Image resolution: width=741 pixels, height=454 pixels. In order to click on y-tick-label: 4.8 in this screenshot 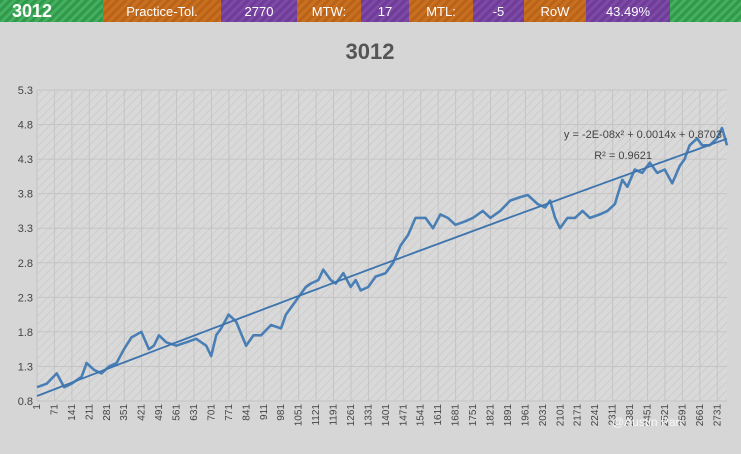, I will do `click(25, 126)`.